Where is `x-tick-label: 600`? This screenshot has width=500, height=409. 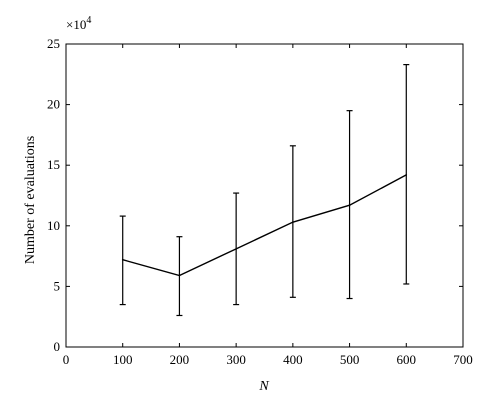
x-tick-label: 600 is located at coordinates (407, 359).